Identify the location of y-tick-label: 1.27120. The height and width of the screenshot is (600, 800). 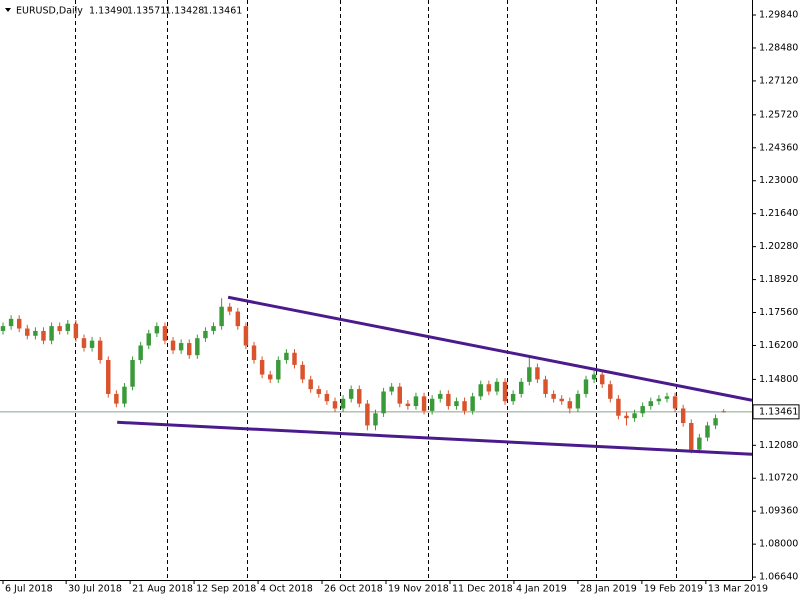
(778, 80).